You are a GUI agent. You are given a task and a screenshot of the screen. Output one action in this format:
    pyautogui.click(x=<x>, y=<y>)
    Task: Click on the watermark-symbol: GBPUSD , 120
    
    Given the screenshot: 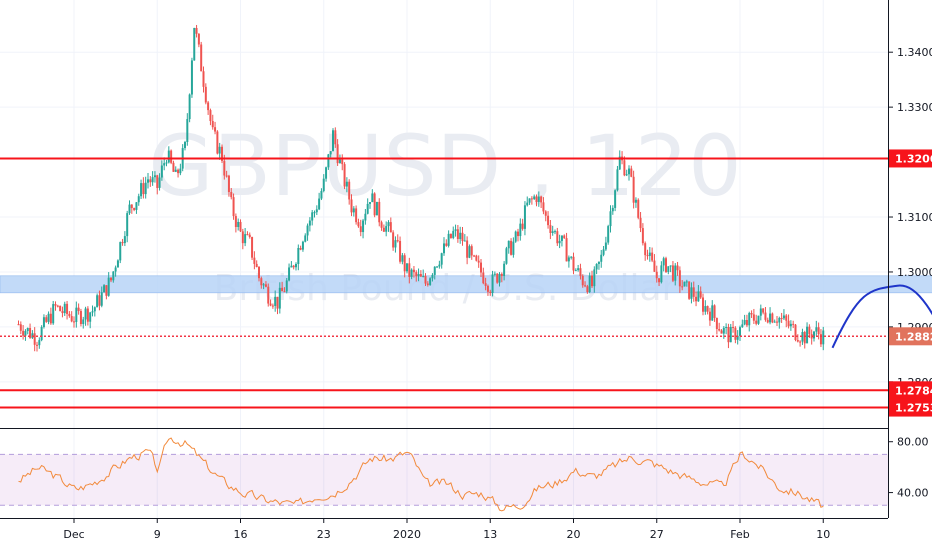 What is the action you would take?
    pyautogui.click(x=444, y=166)
    